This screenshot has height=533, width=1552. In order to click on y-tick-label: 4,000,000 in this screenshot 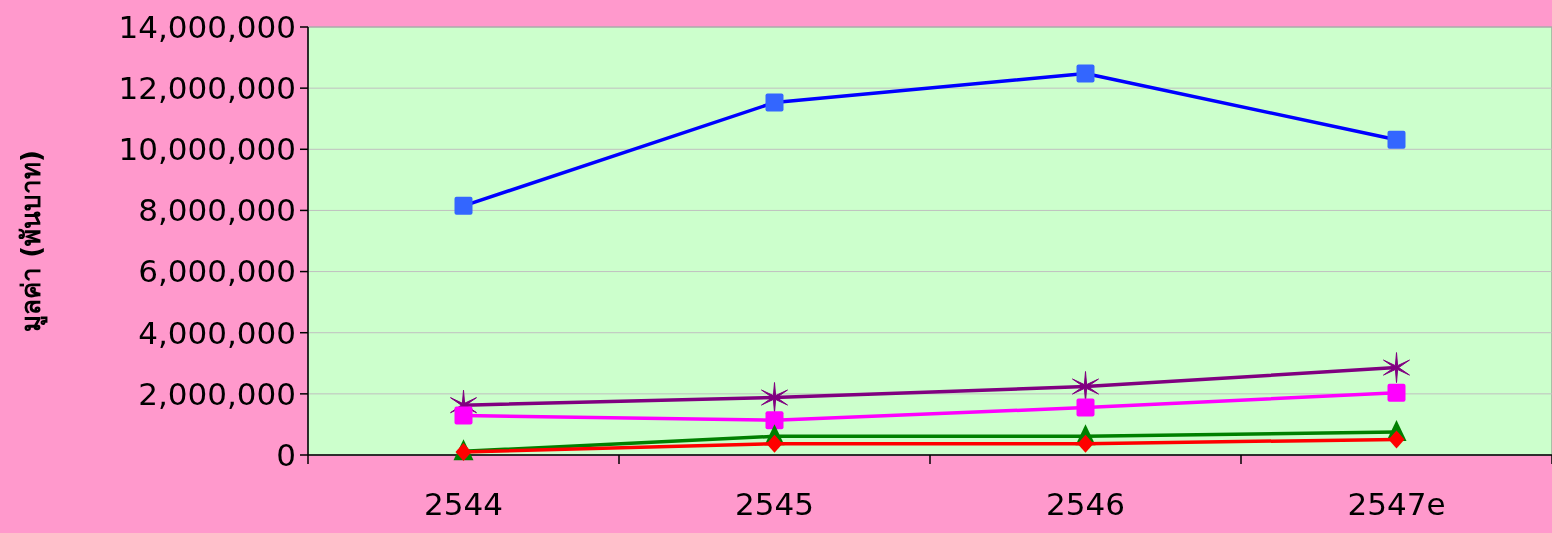, I will do `click(217, 332)`.